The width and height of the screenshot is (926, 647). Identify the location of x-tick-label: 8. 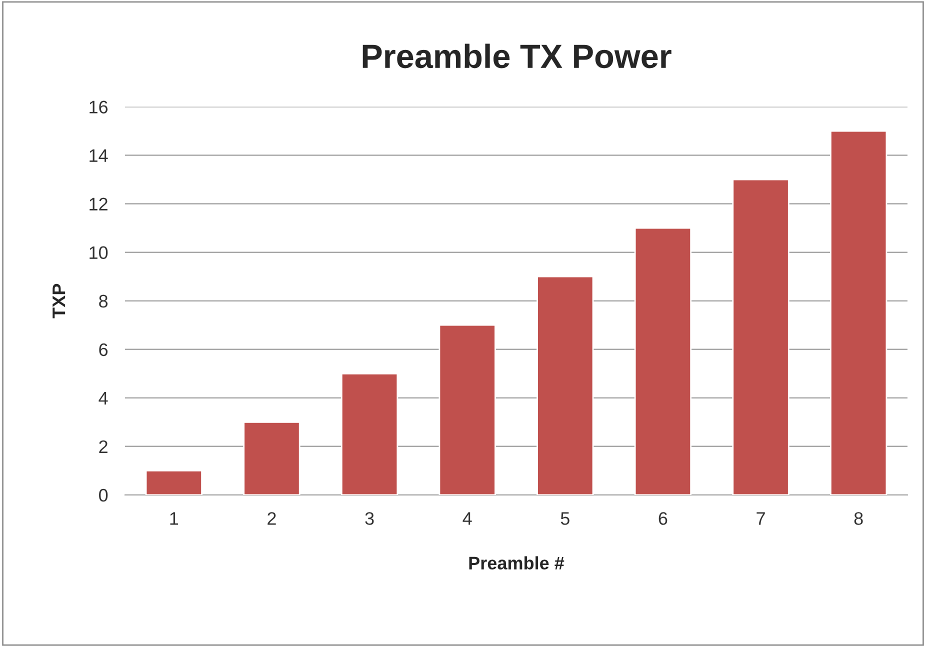
(858, 518).